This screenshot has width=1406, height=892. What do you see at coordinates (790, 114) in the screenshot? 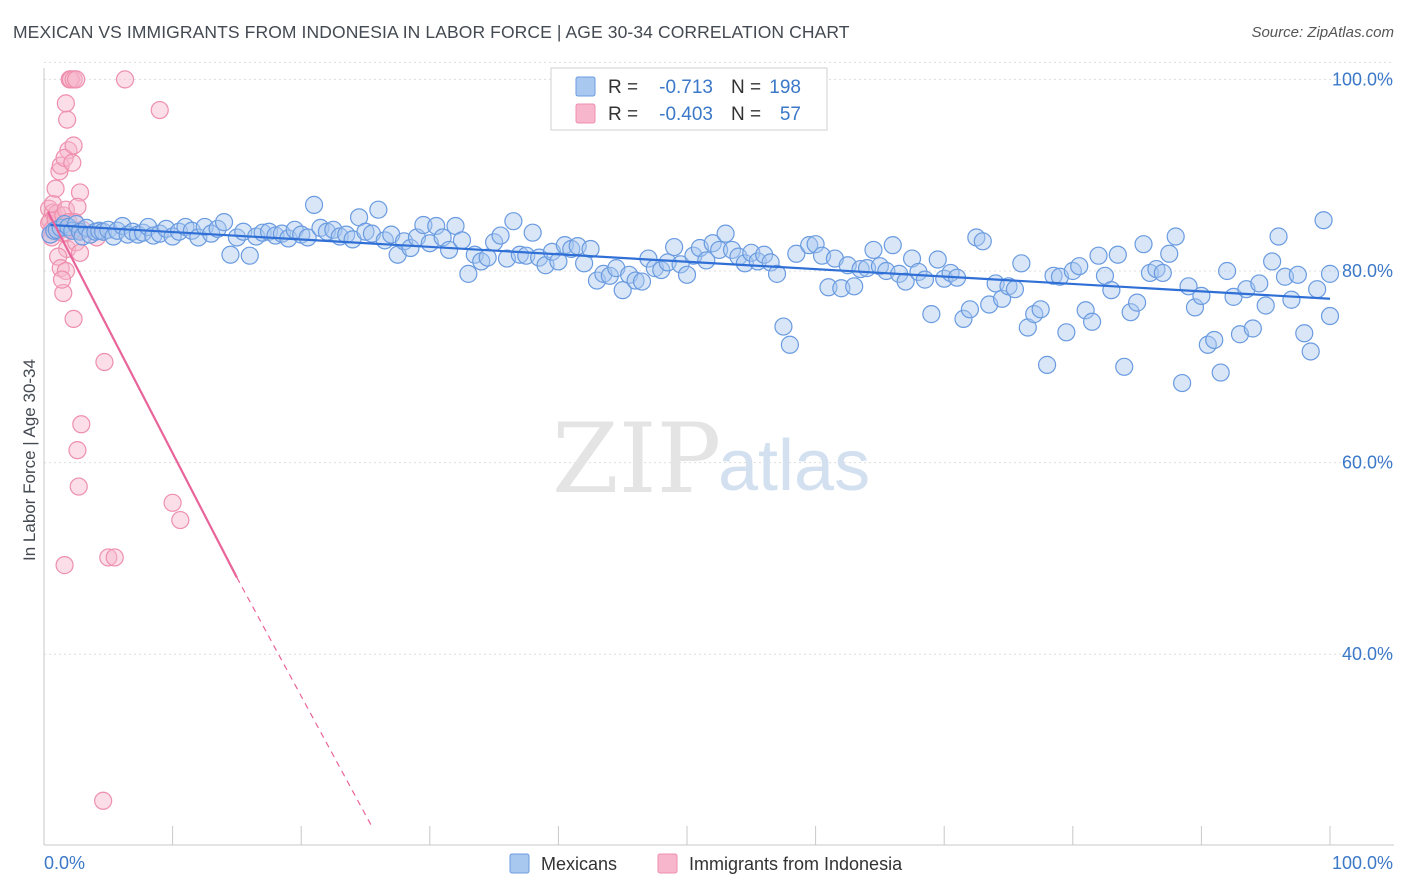
I see `legend-n-value-2: 57` at bounding box center [790, 114].